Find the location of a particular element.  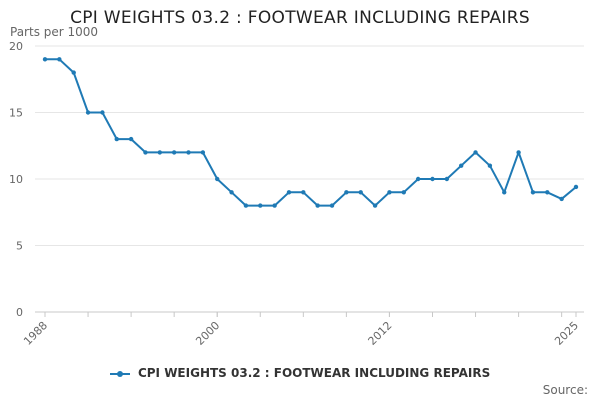

x-tick-label: 2025 is located at coordinates (566, 333).